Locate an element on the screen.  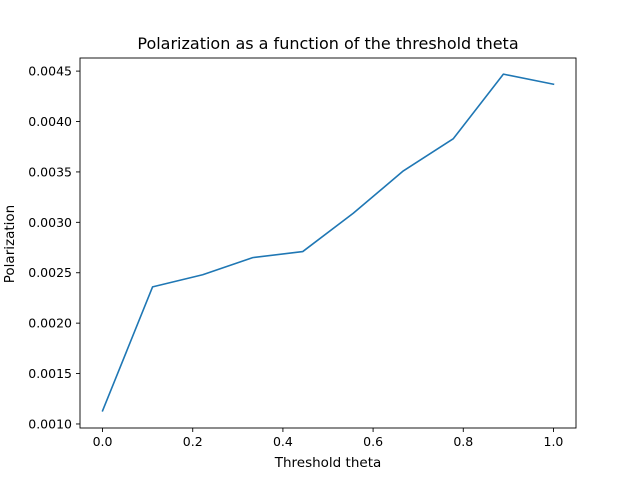
x-tick-label: 0.0 is located at coordinates (103, 441).